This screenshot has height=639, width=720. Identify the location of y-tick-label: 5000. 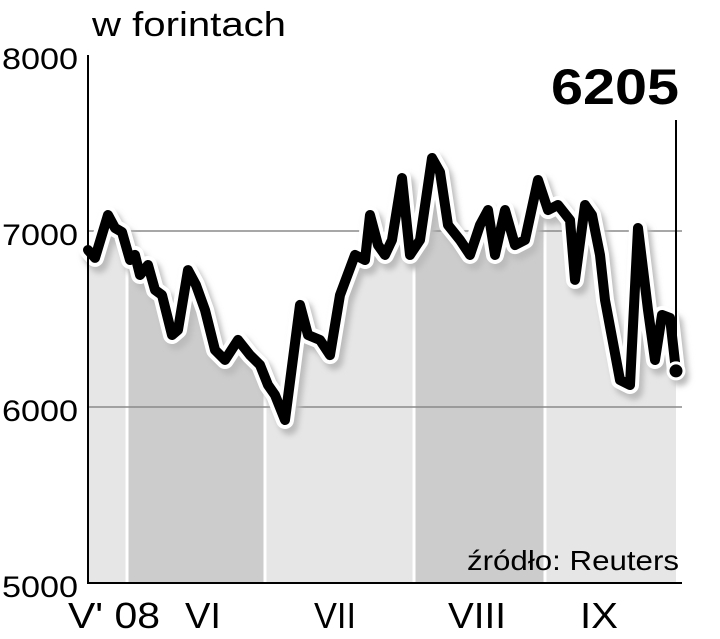
(40, 587).